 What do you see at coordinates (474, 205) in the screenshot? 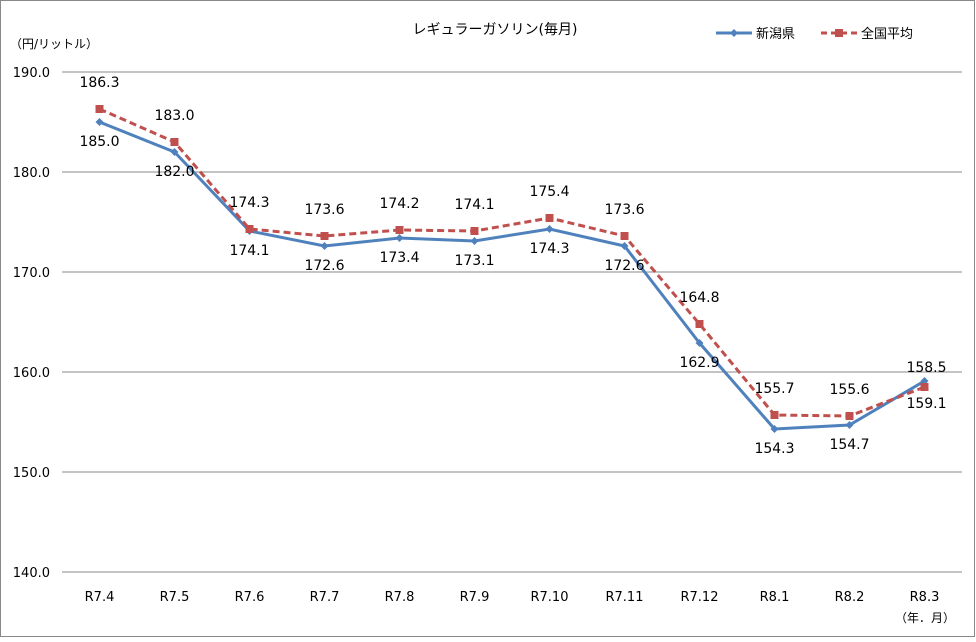
I see `data-label-national: 174.1` at bounding box center [474, 205].